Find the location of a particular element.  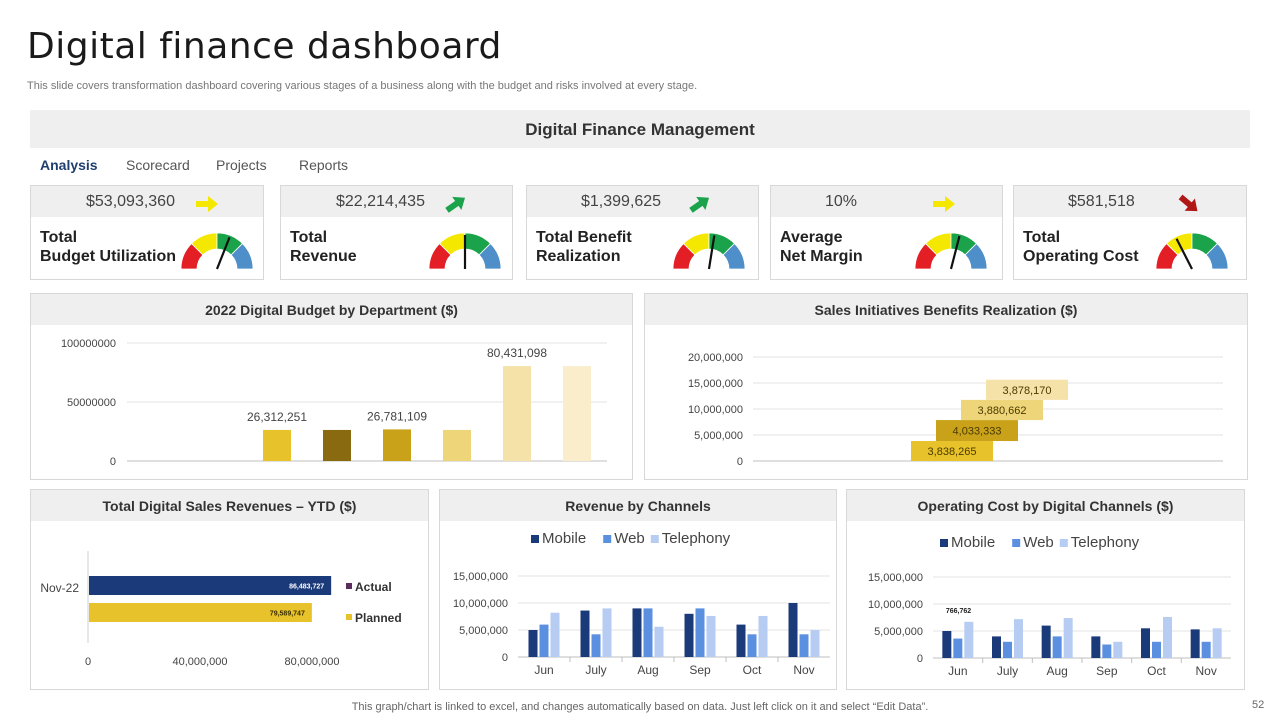

legend-label: Planned is located at coordinates (378, 618).